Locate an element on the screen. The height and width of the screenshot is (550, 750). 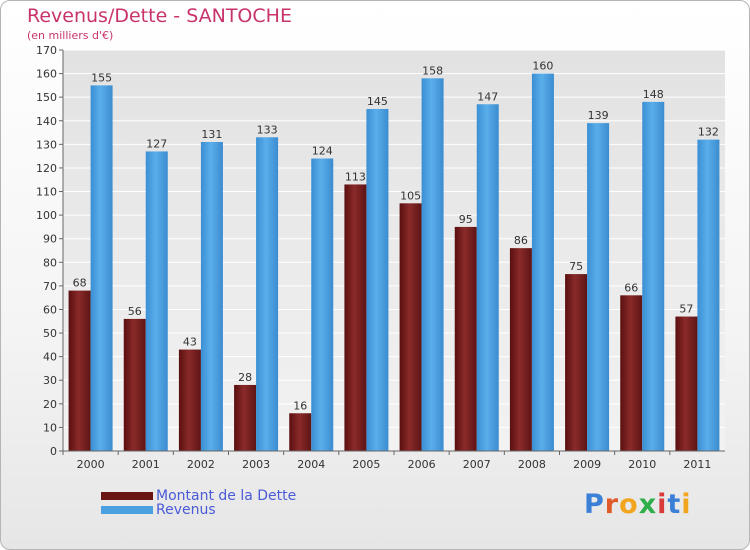
bar-revenus-2007 is located at coordinates (487, 278).